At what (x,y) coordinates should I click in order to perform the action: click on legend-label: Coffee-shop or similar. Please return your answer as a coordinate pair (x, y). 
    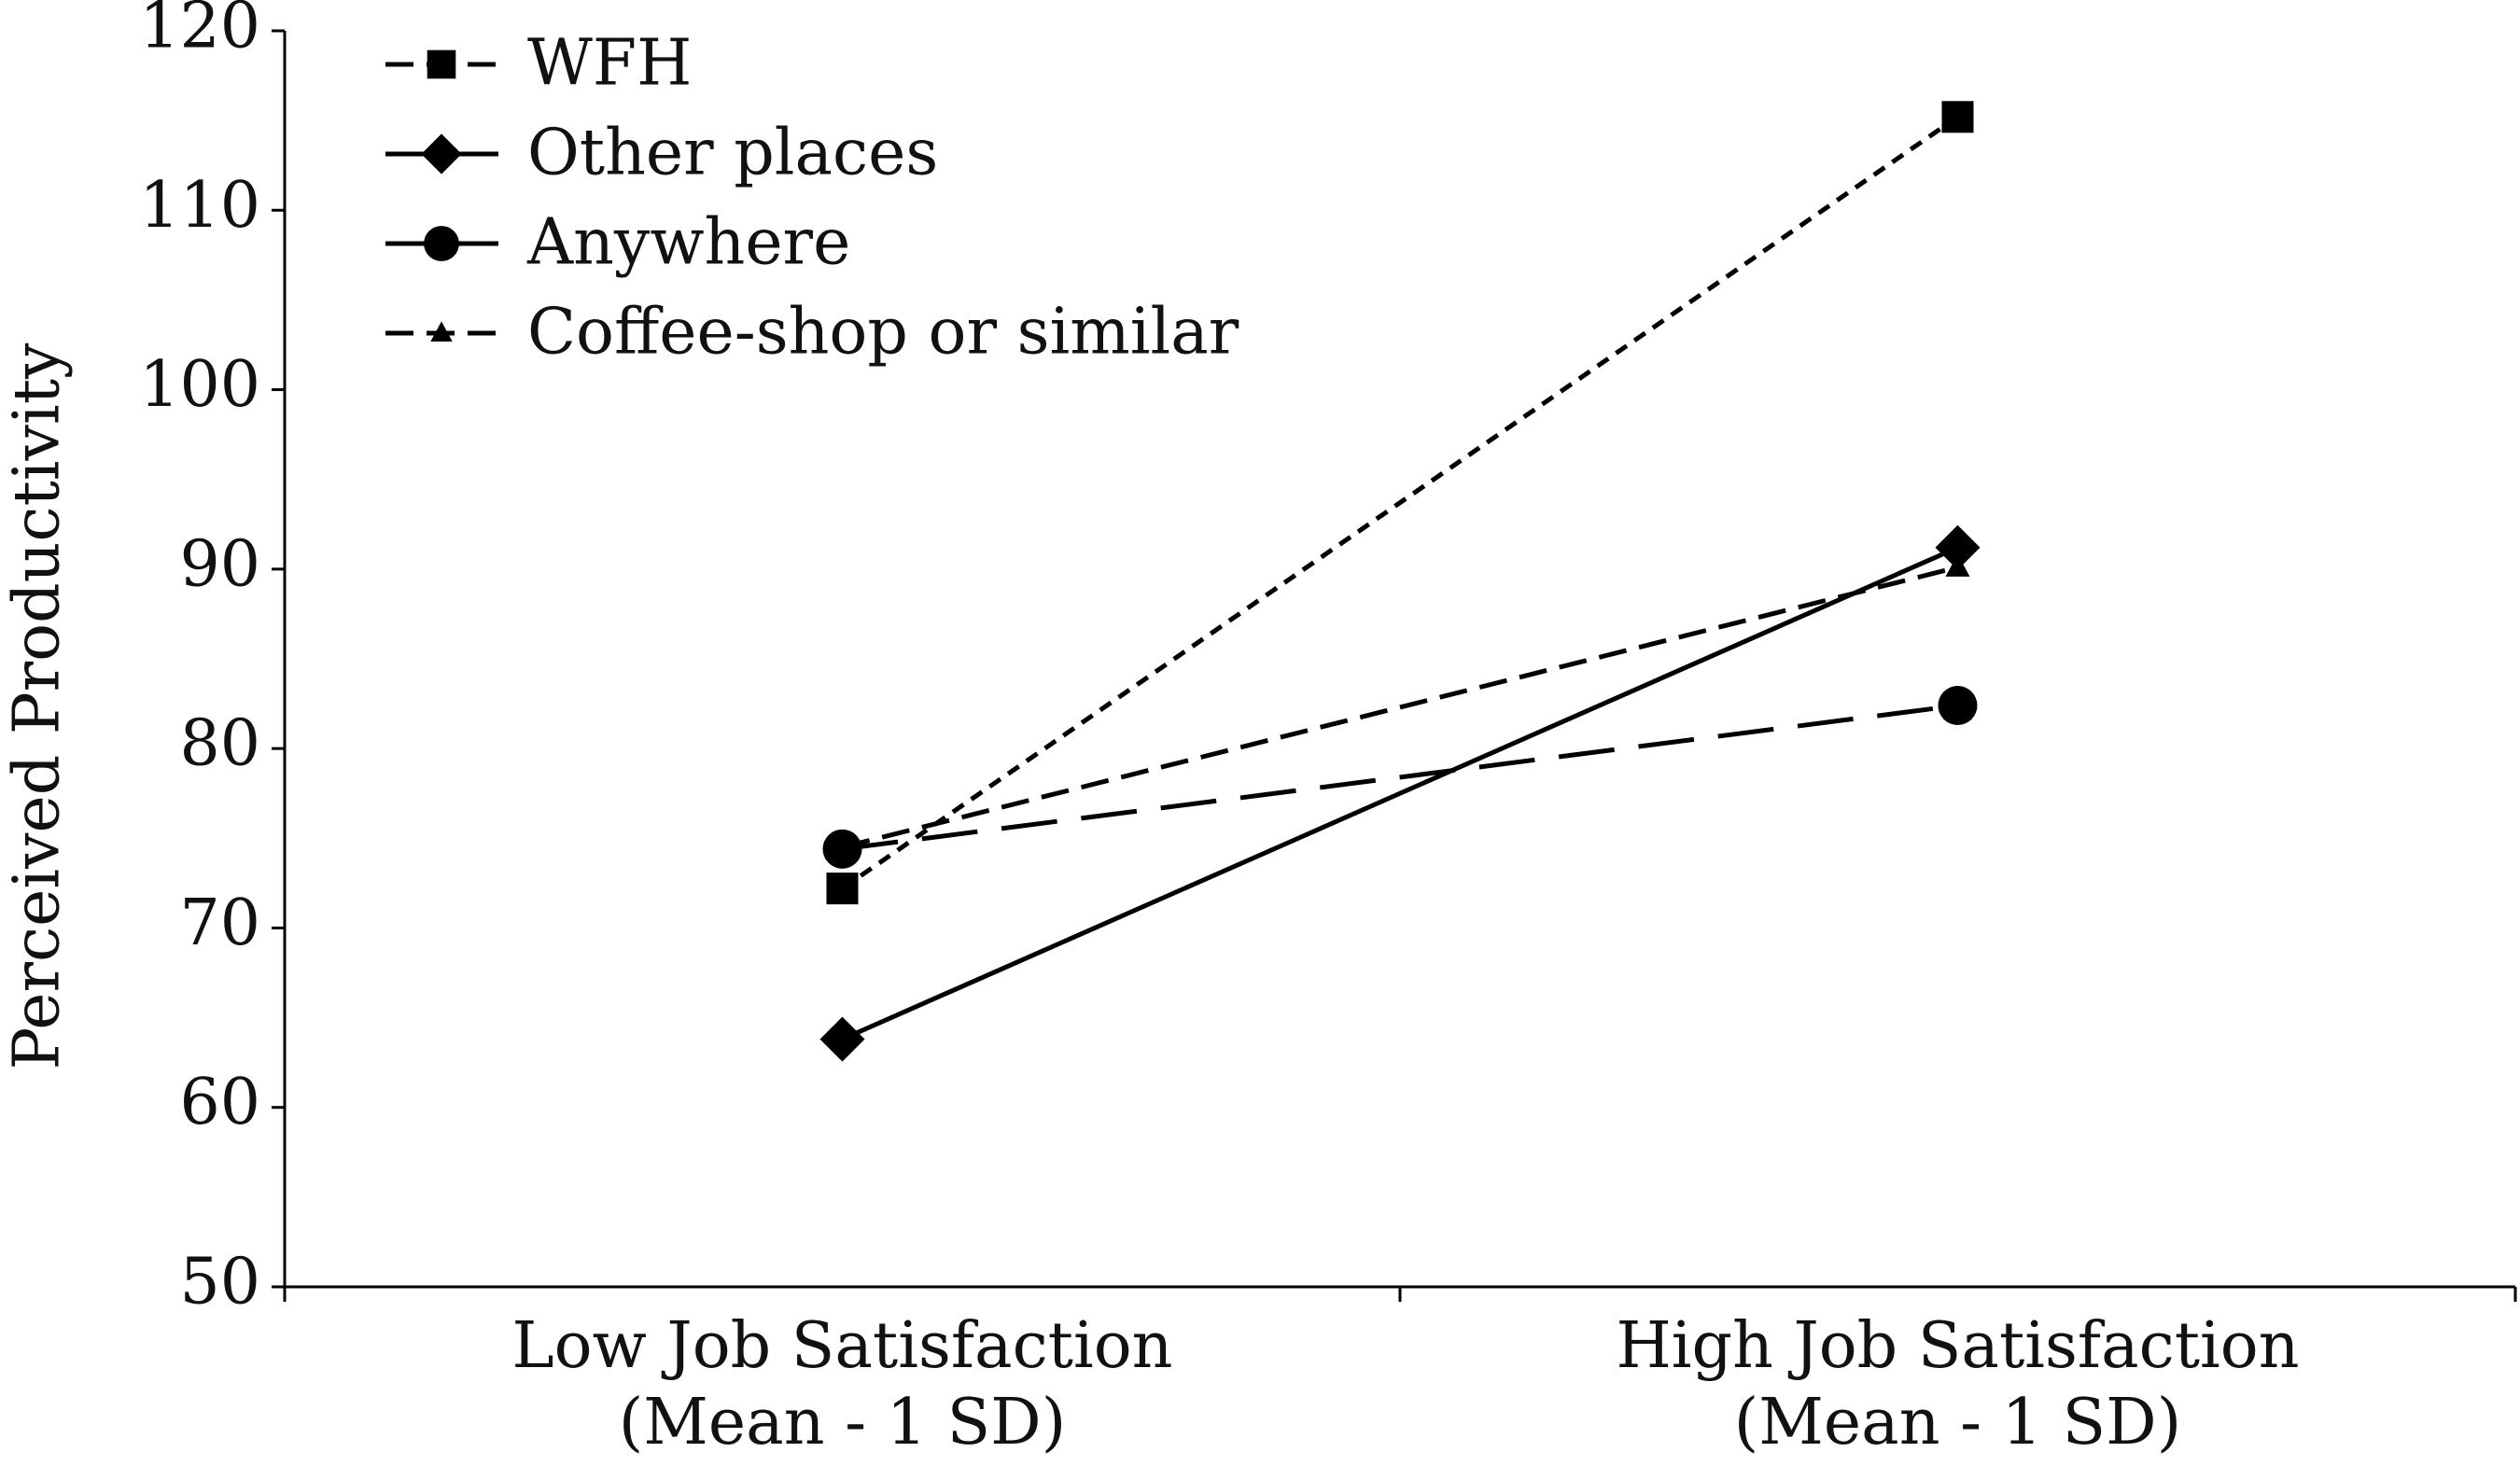
    Looking at the image, I should click on (883, 333).